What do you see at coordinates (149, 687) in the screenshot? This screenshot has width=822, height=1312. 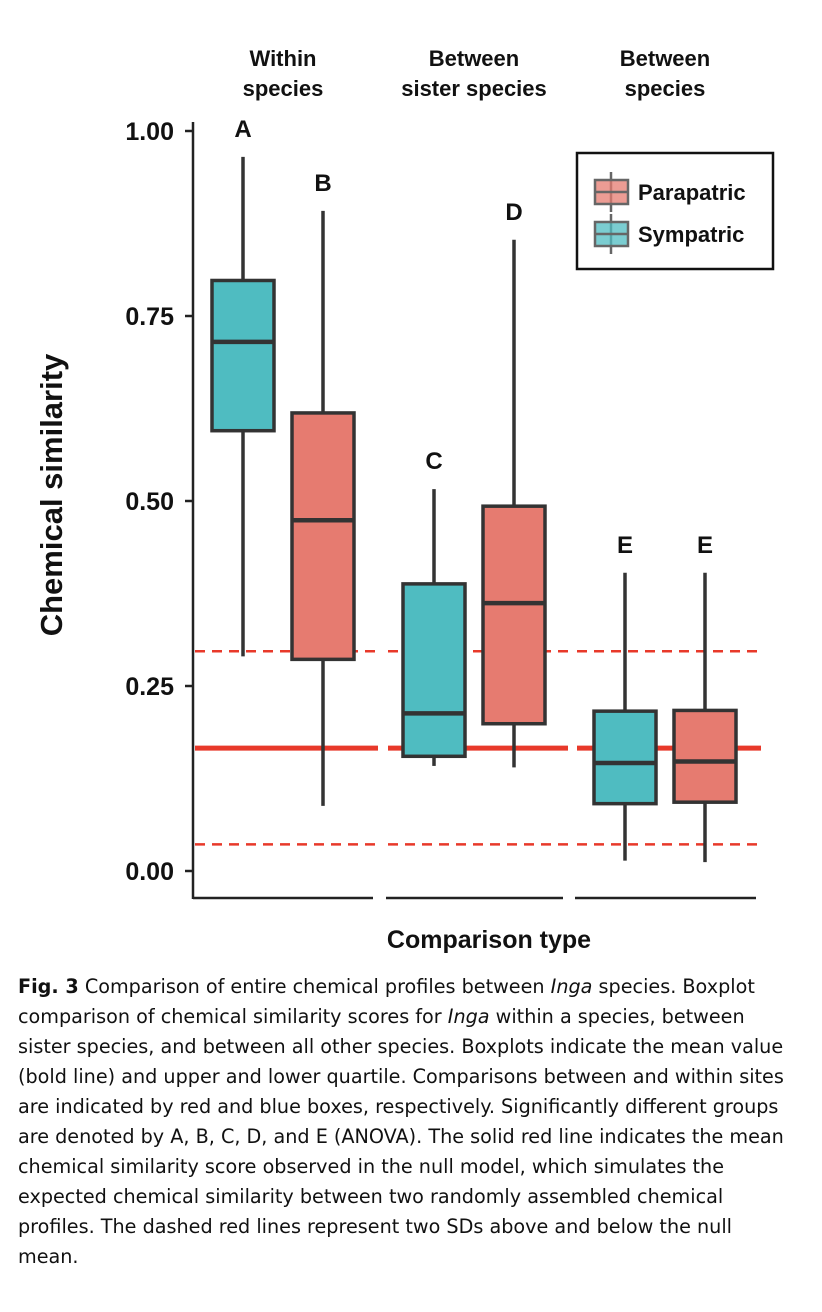 I see `y-tick-label: 0.25` at bounding box center [149, 687].